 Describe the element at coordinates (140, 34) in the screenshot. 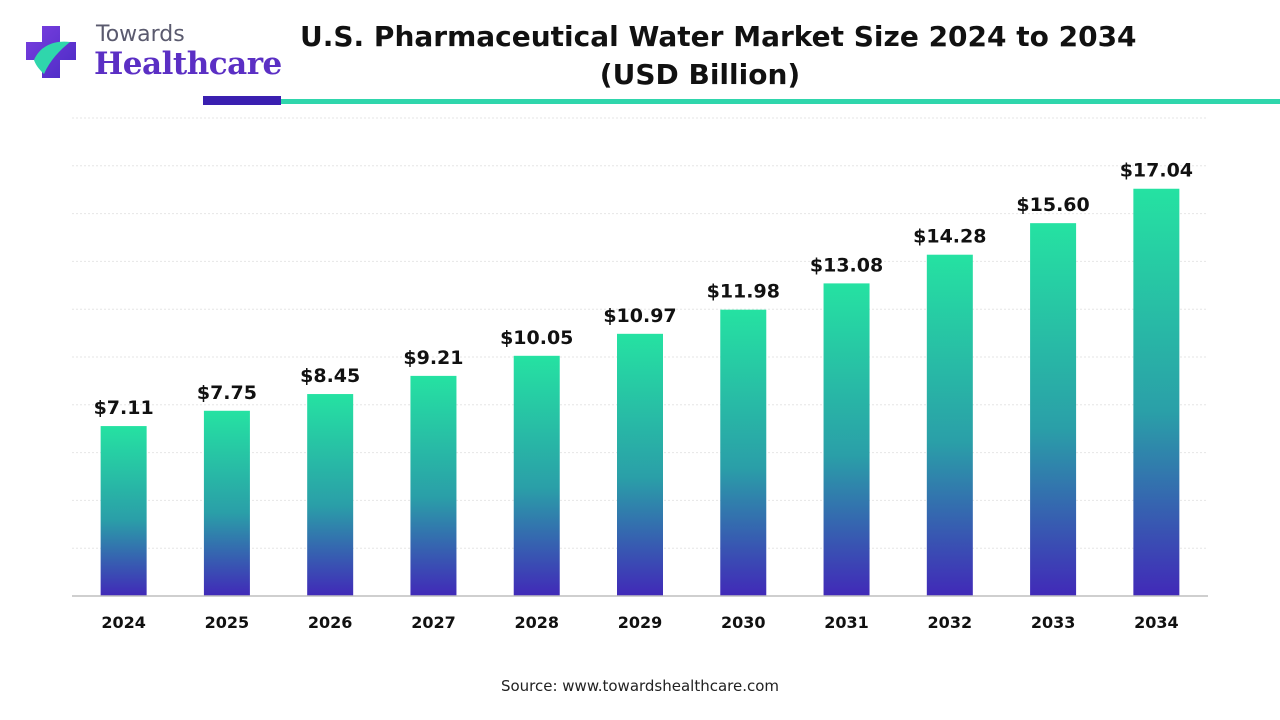

I see `brand-line1: Towards` at that location.